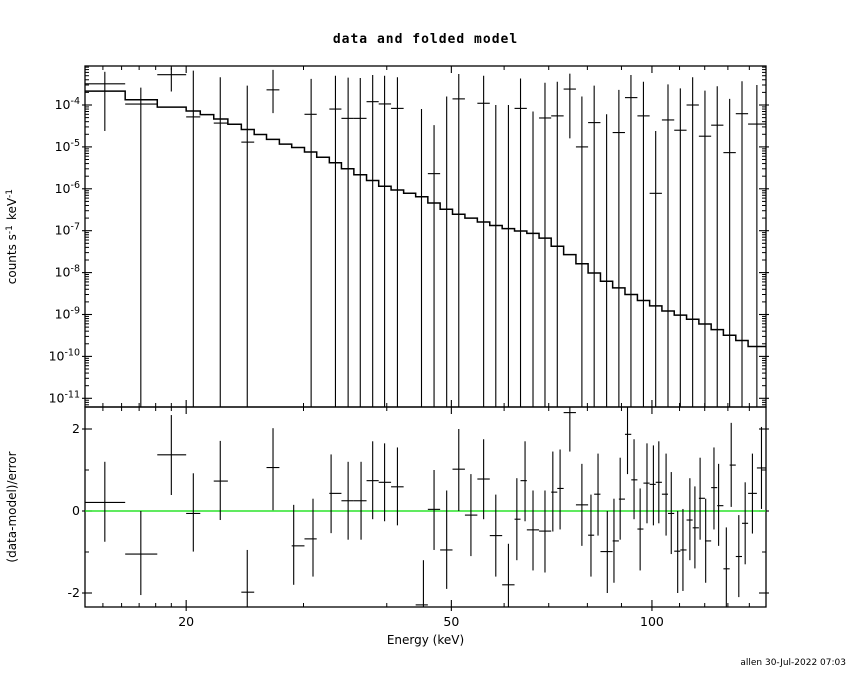  What do you see at coordinates (76, 510) in the screenshot?
I see `residual-tick-label: 0` at bounding box center [76, 510].